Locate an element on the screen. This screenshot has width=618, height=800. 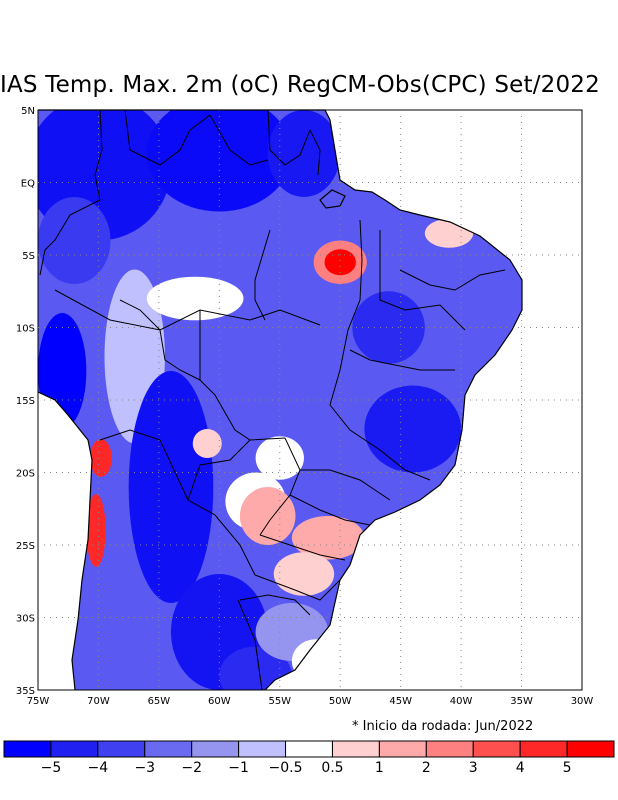
lon-label: 35W is located at coordinates (521, 701).